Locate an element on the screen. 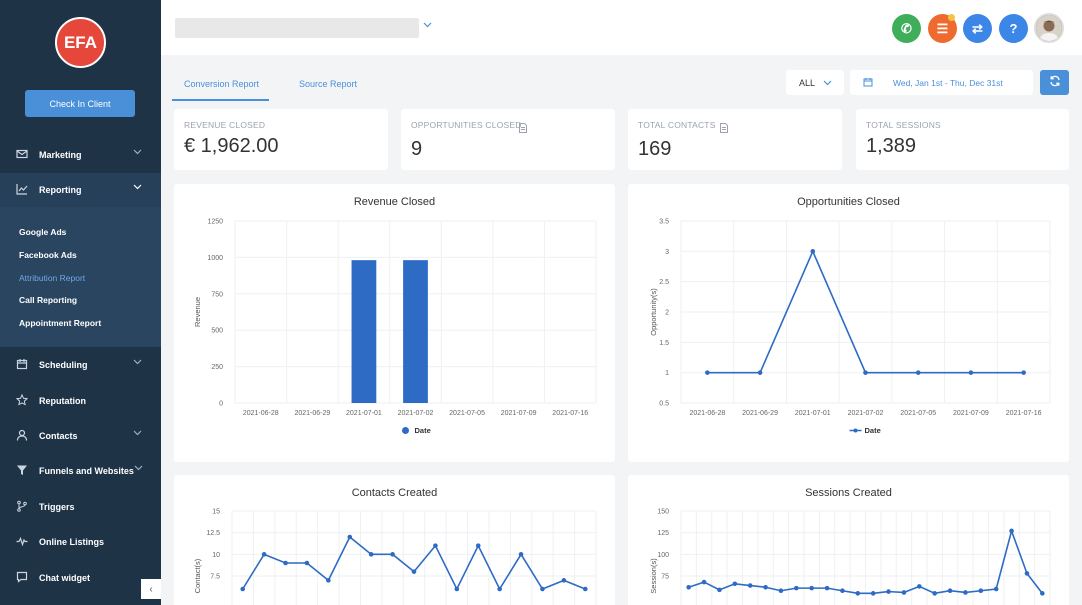 The height and width of the screenshot is (605, 1082). tab-conversion-report: Conversion Report is located at coordinates (222, 84).